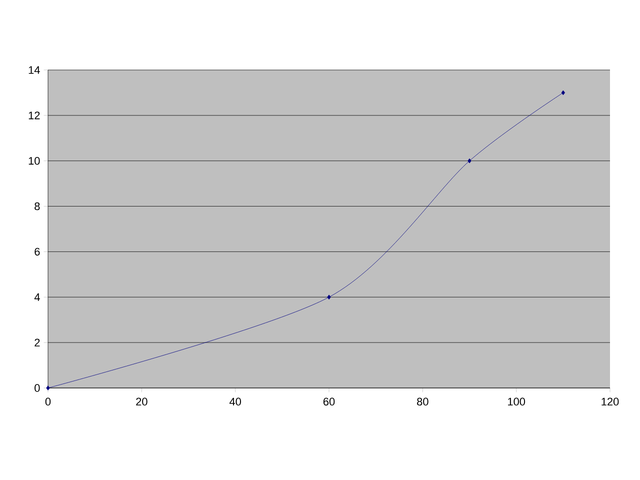 This screenshot has width=640, height=480. Describe the element at coordinates (329, 402) in the screenshot. I see `x-tick-label: 60` at that location.